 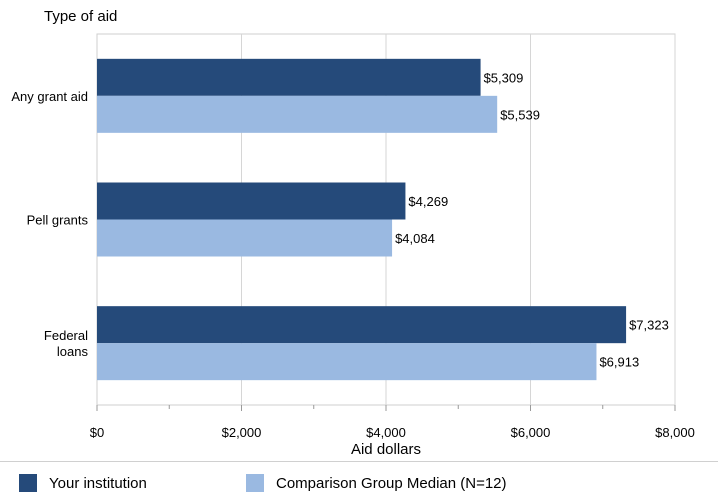 What do you see at coordinates (58, 220) in the screenshot?
I see `category-label: Pell grants` at bounding box center [58, 220].